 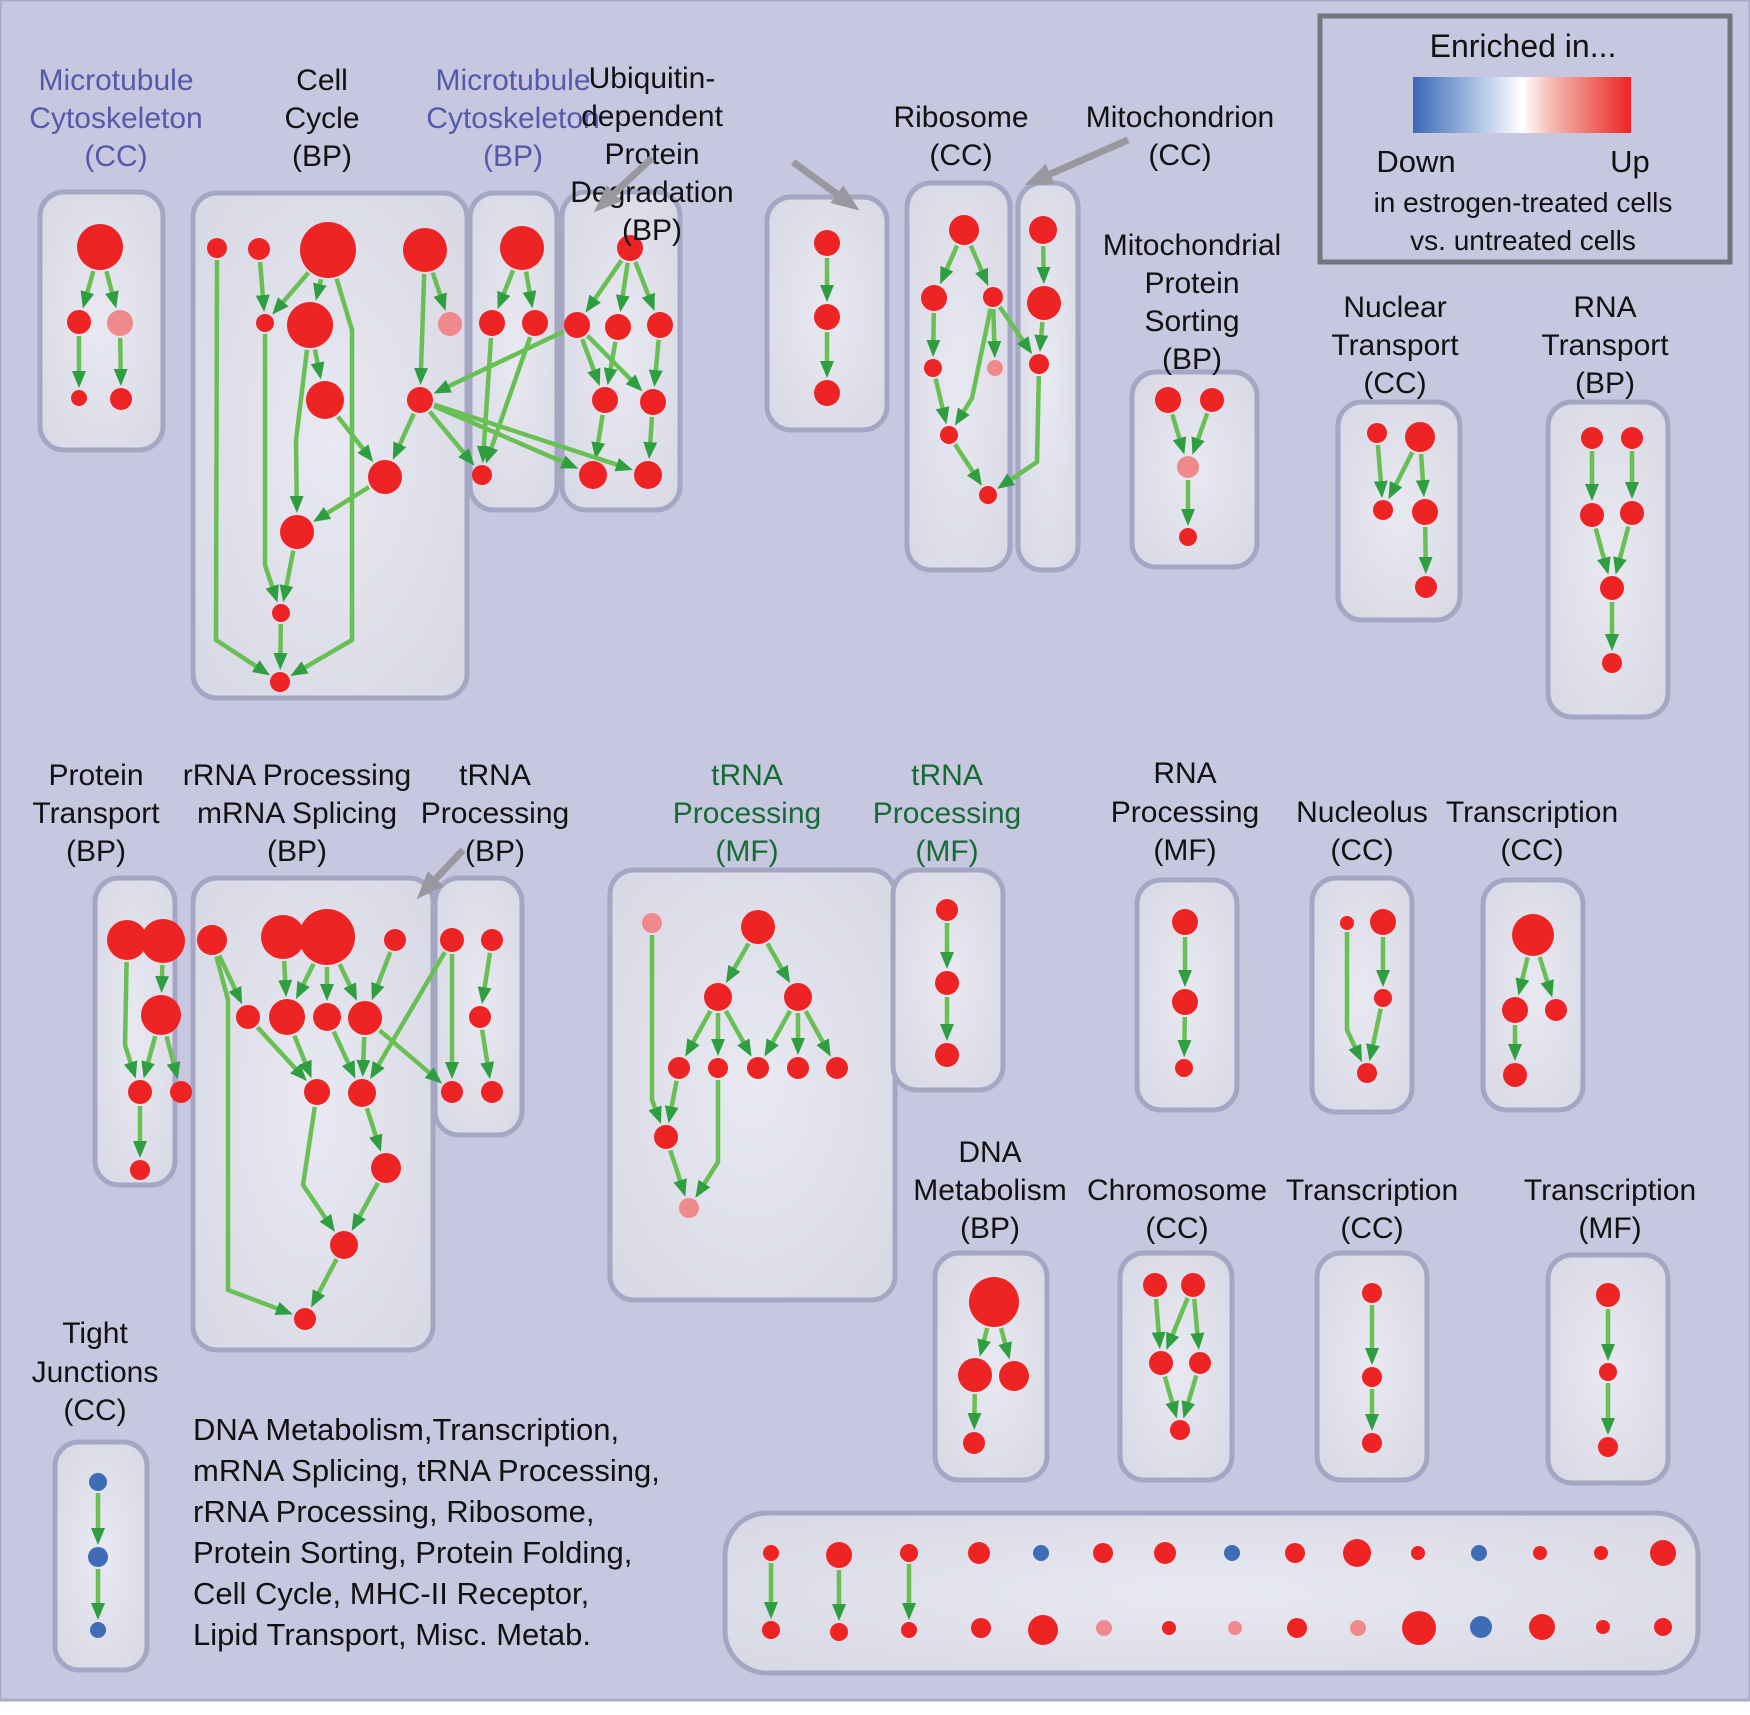 What do you see at coordinates (426, 1470) in the screenshot?
I see `misc-caption-line: mRNA Splicing, tRNA Processing,` at bounding box center [426, 1470].